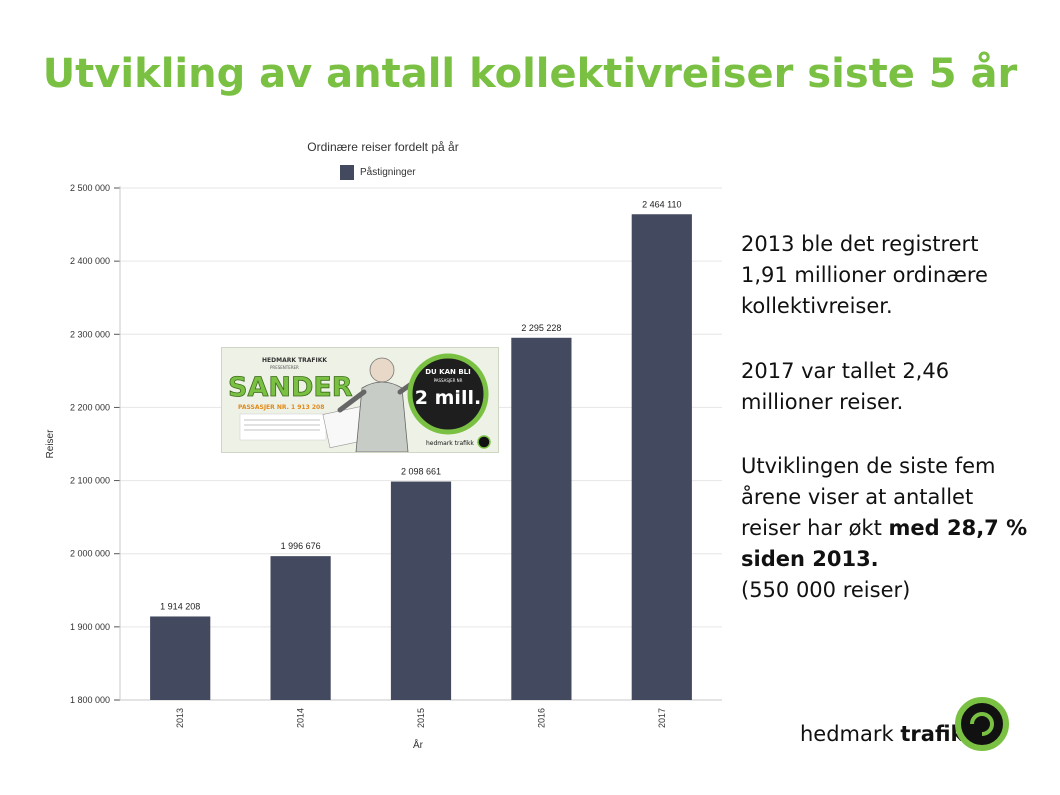 This screenshot has height=795, width=1060. What do you see at coordinates (90, 261) in the screenshot?
I see `y-tick-label: 2 400 000` at bounding box center [90, 261].